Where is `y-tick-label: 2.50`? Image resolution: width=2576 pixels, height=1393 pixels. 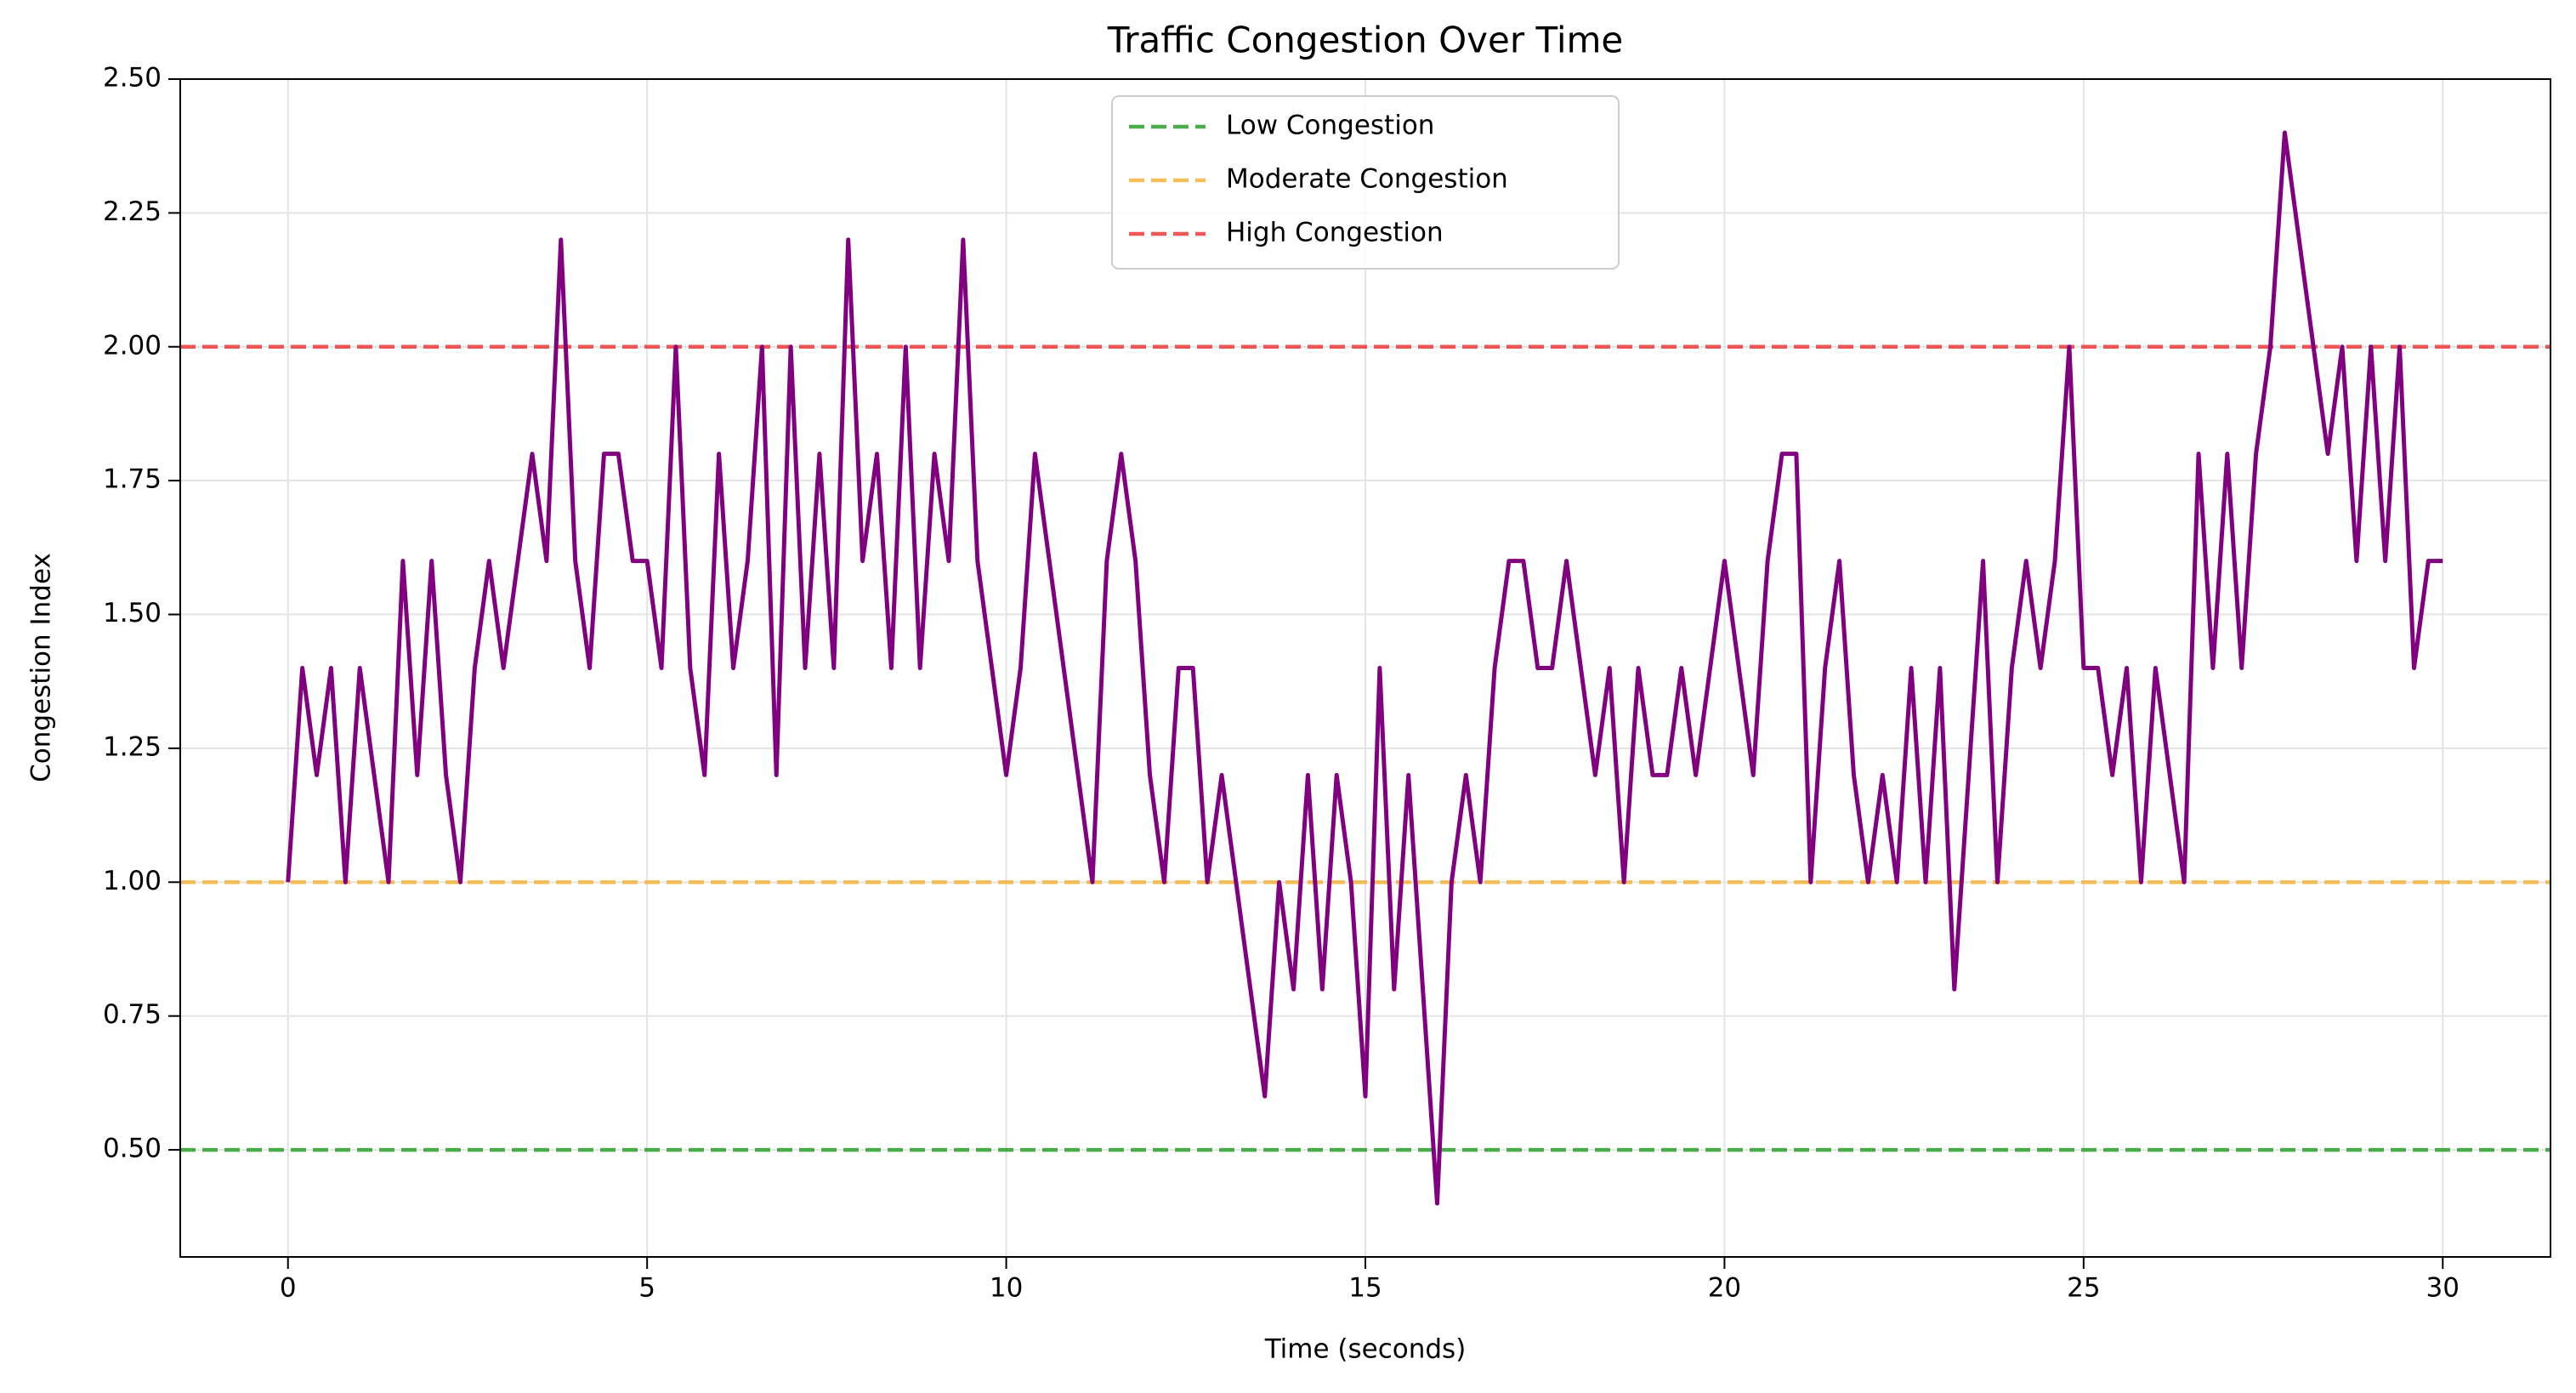
y-tick-label: 2.50 is located at coordinates (133, 78).